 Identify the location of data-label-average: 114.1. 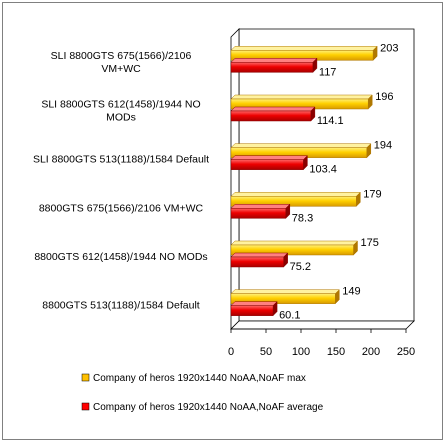
(330, 121).